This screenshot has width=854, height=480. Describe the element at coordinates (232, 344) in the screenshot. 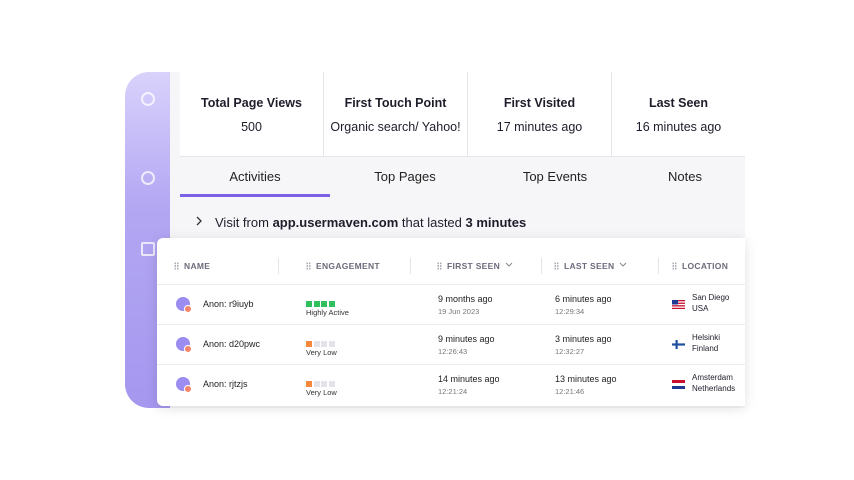

I see `user-name: Anon: d20pwc` at that location.